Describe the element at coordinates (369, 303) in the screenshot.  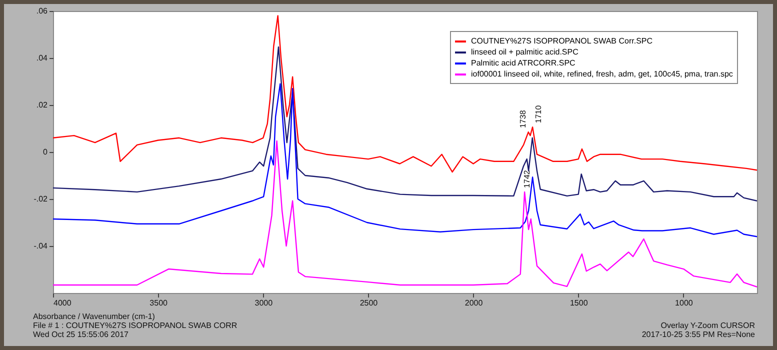
I see `x-tick-label: 2500` at that location.